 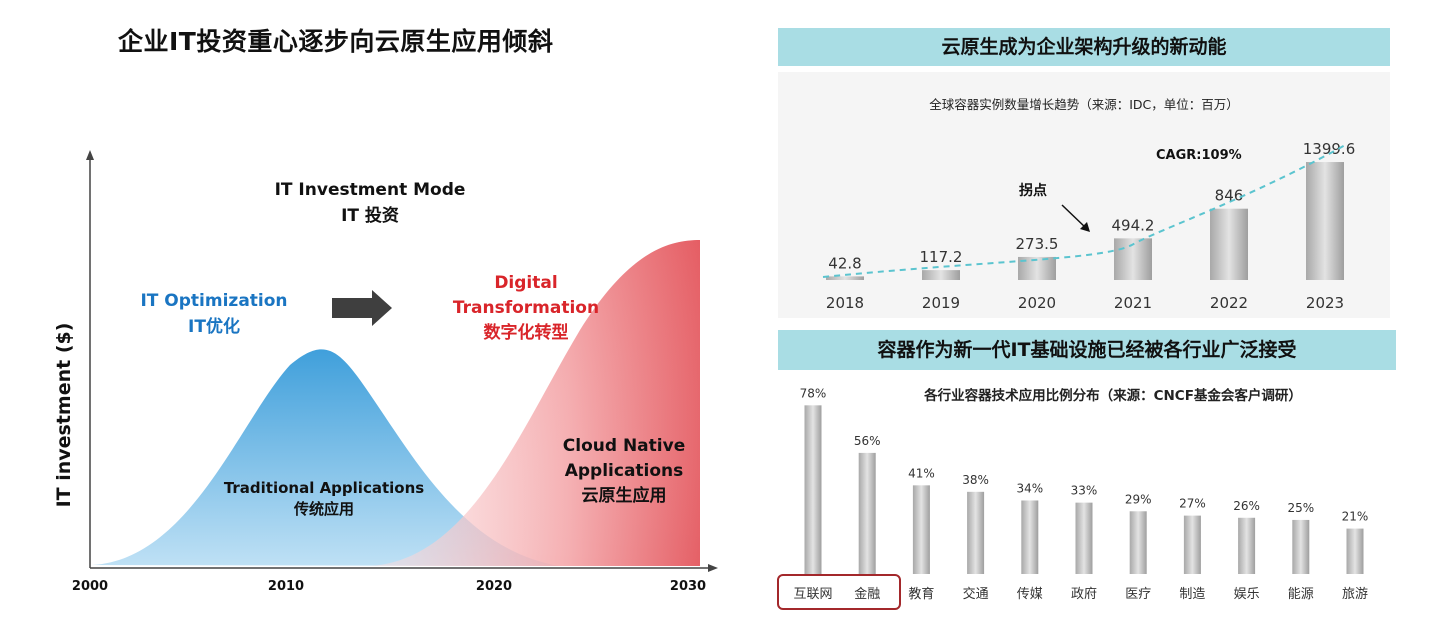 What do you see at coordinates (526, 308) in the screenshot?
I see `digital-label-en-2: Transformation` at bounding box center [526, 308].